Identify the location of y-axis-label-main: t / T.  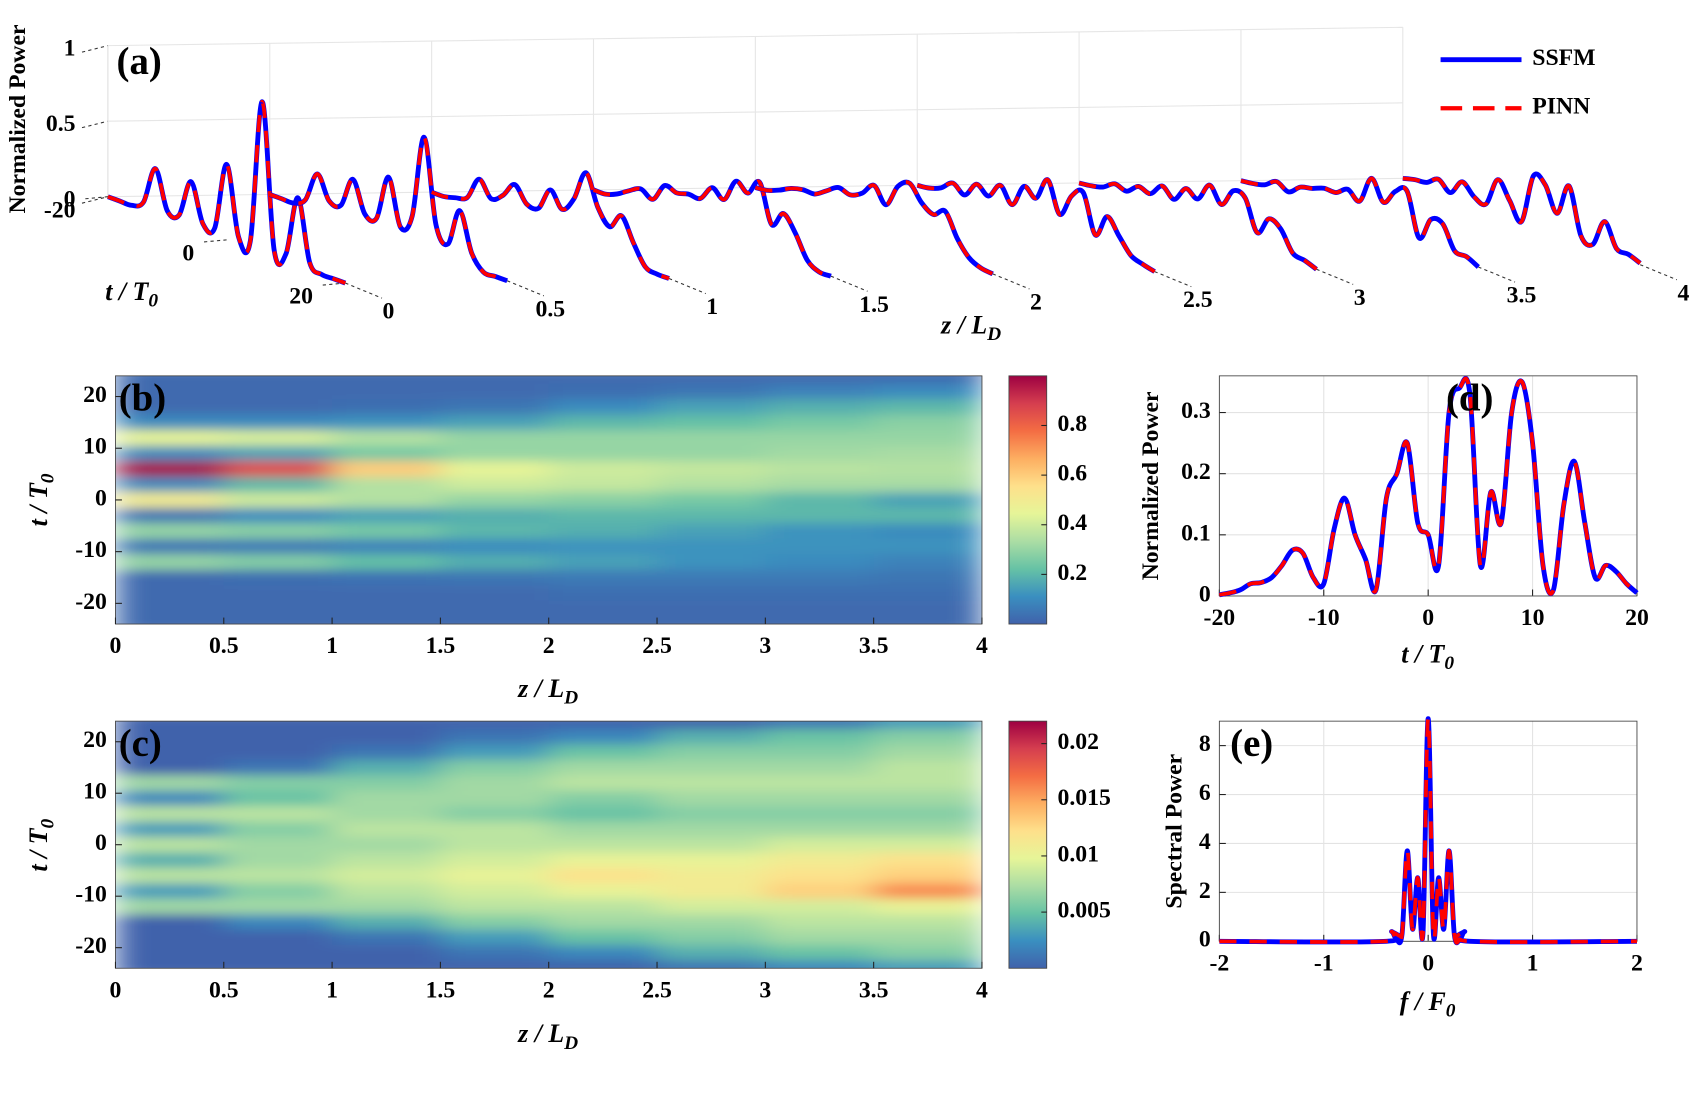
(38, 849).